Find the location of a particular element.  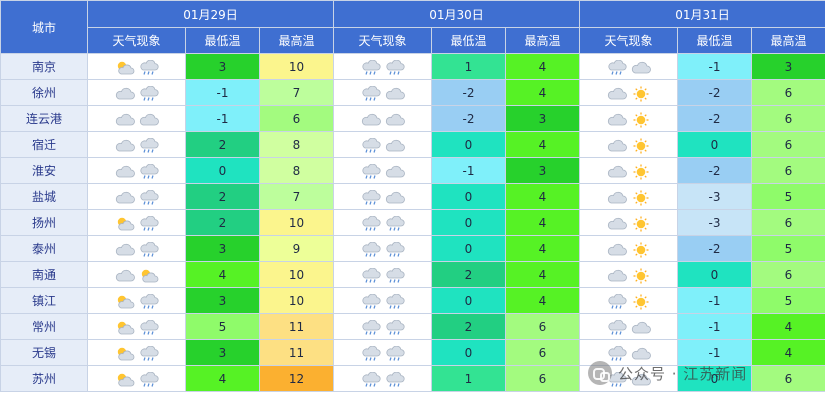

city-name: 南京 is located at coordinates (44, 66).